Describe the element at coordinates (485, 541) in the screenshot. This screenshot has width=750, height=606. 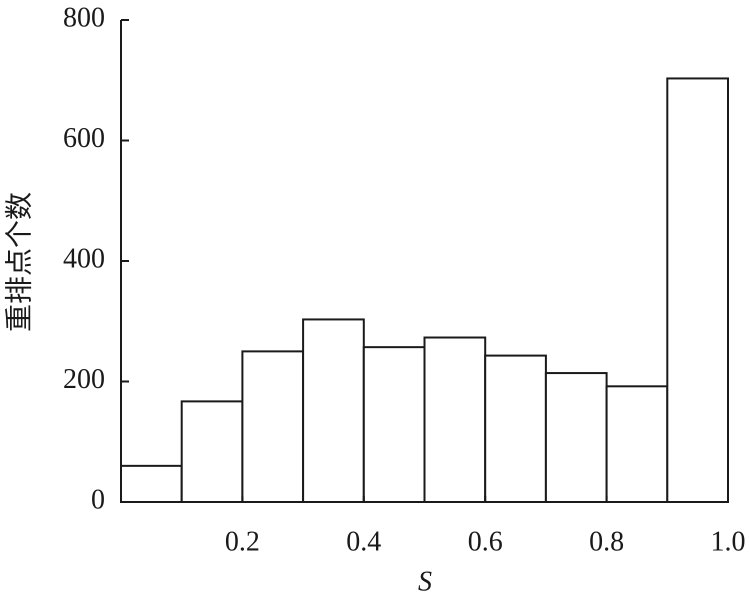
I see `x-tick-label: 0.6` at that location.